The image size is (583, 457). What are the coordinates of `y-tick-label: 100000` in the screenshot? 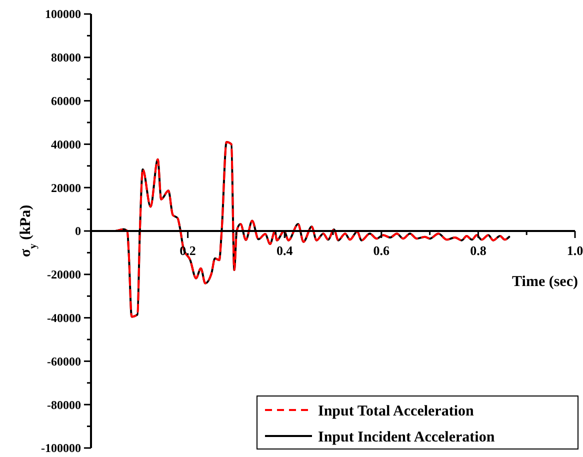 It's located at (63, 14).